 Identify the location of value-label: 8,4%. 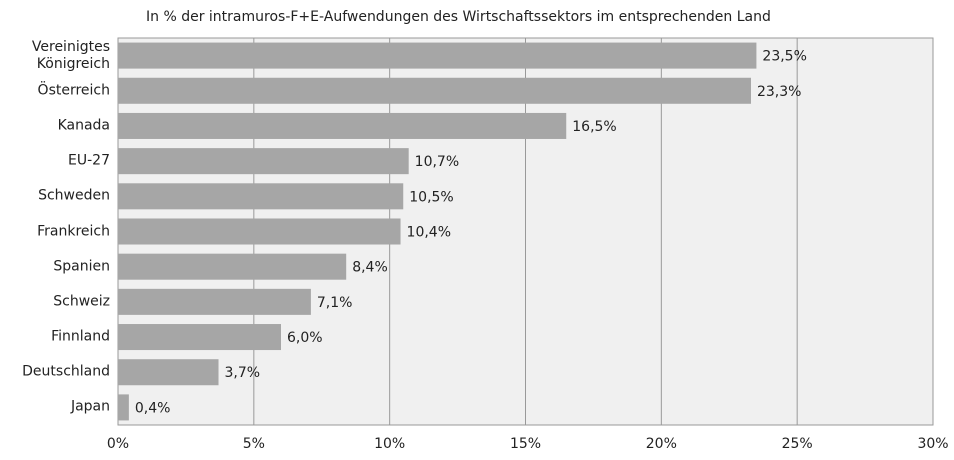
(370, 268).